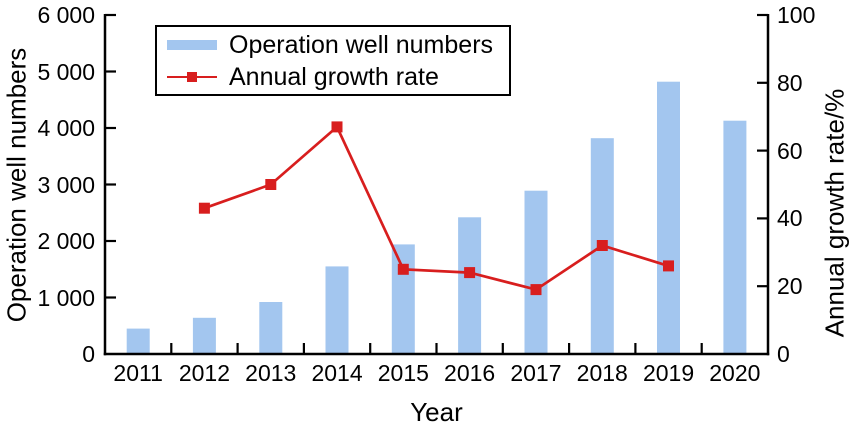 Image resolution: width=850 pixels, height=432 pixels. Describe the element at coordinates (271, 328) in the screenshot. I see `bar-2013` at that location.